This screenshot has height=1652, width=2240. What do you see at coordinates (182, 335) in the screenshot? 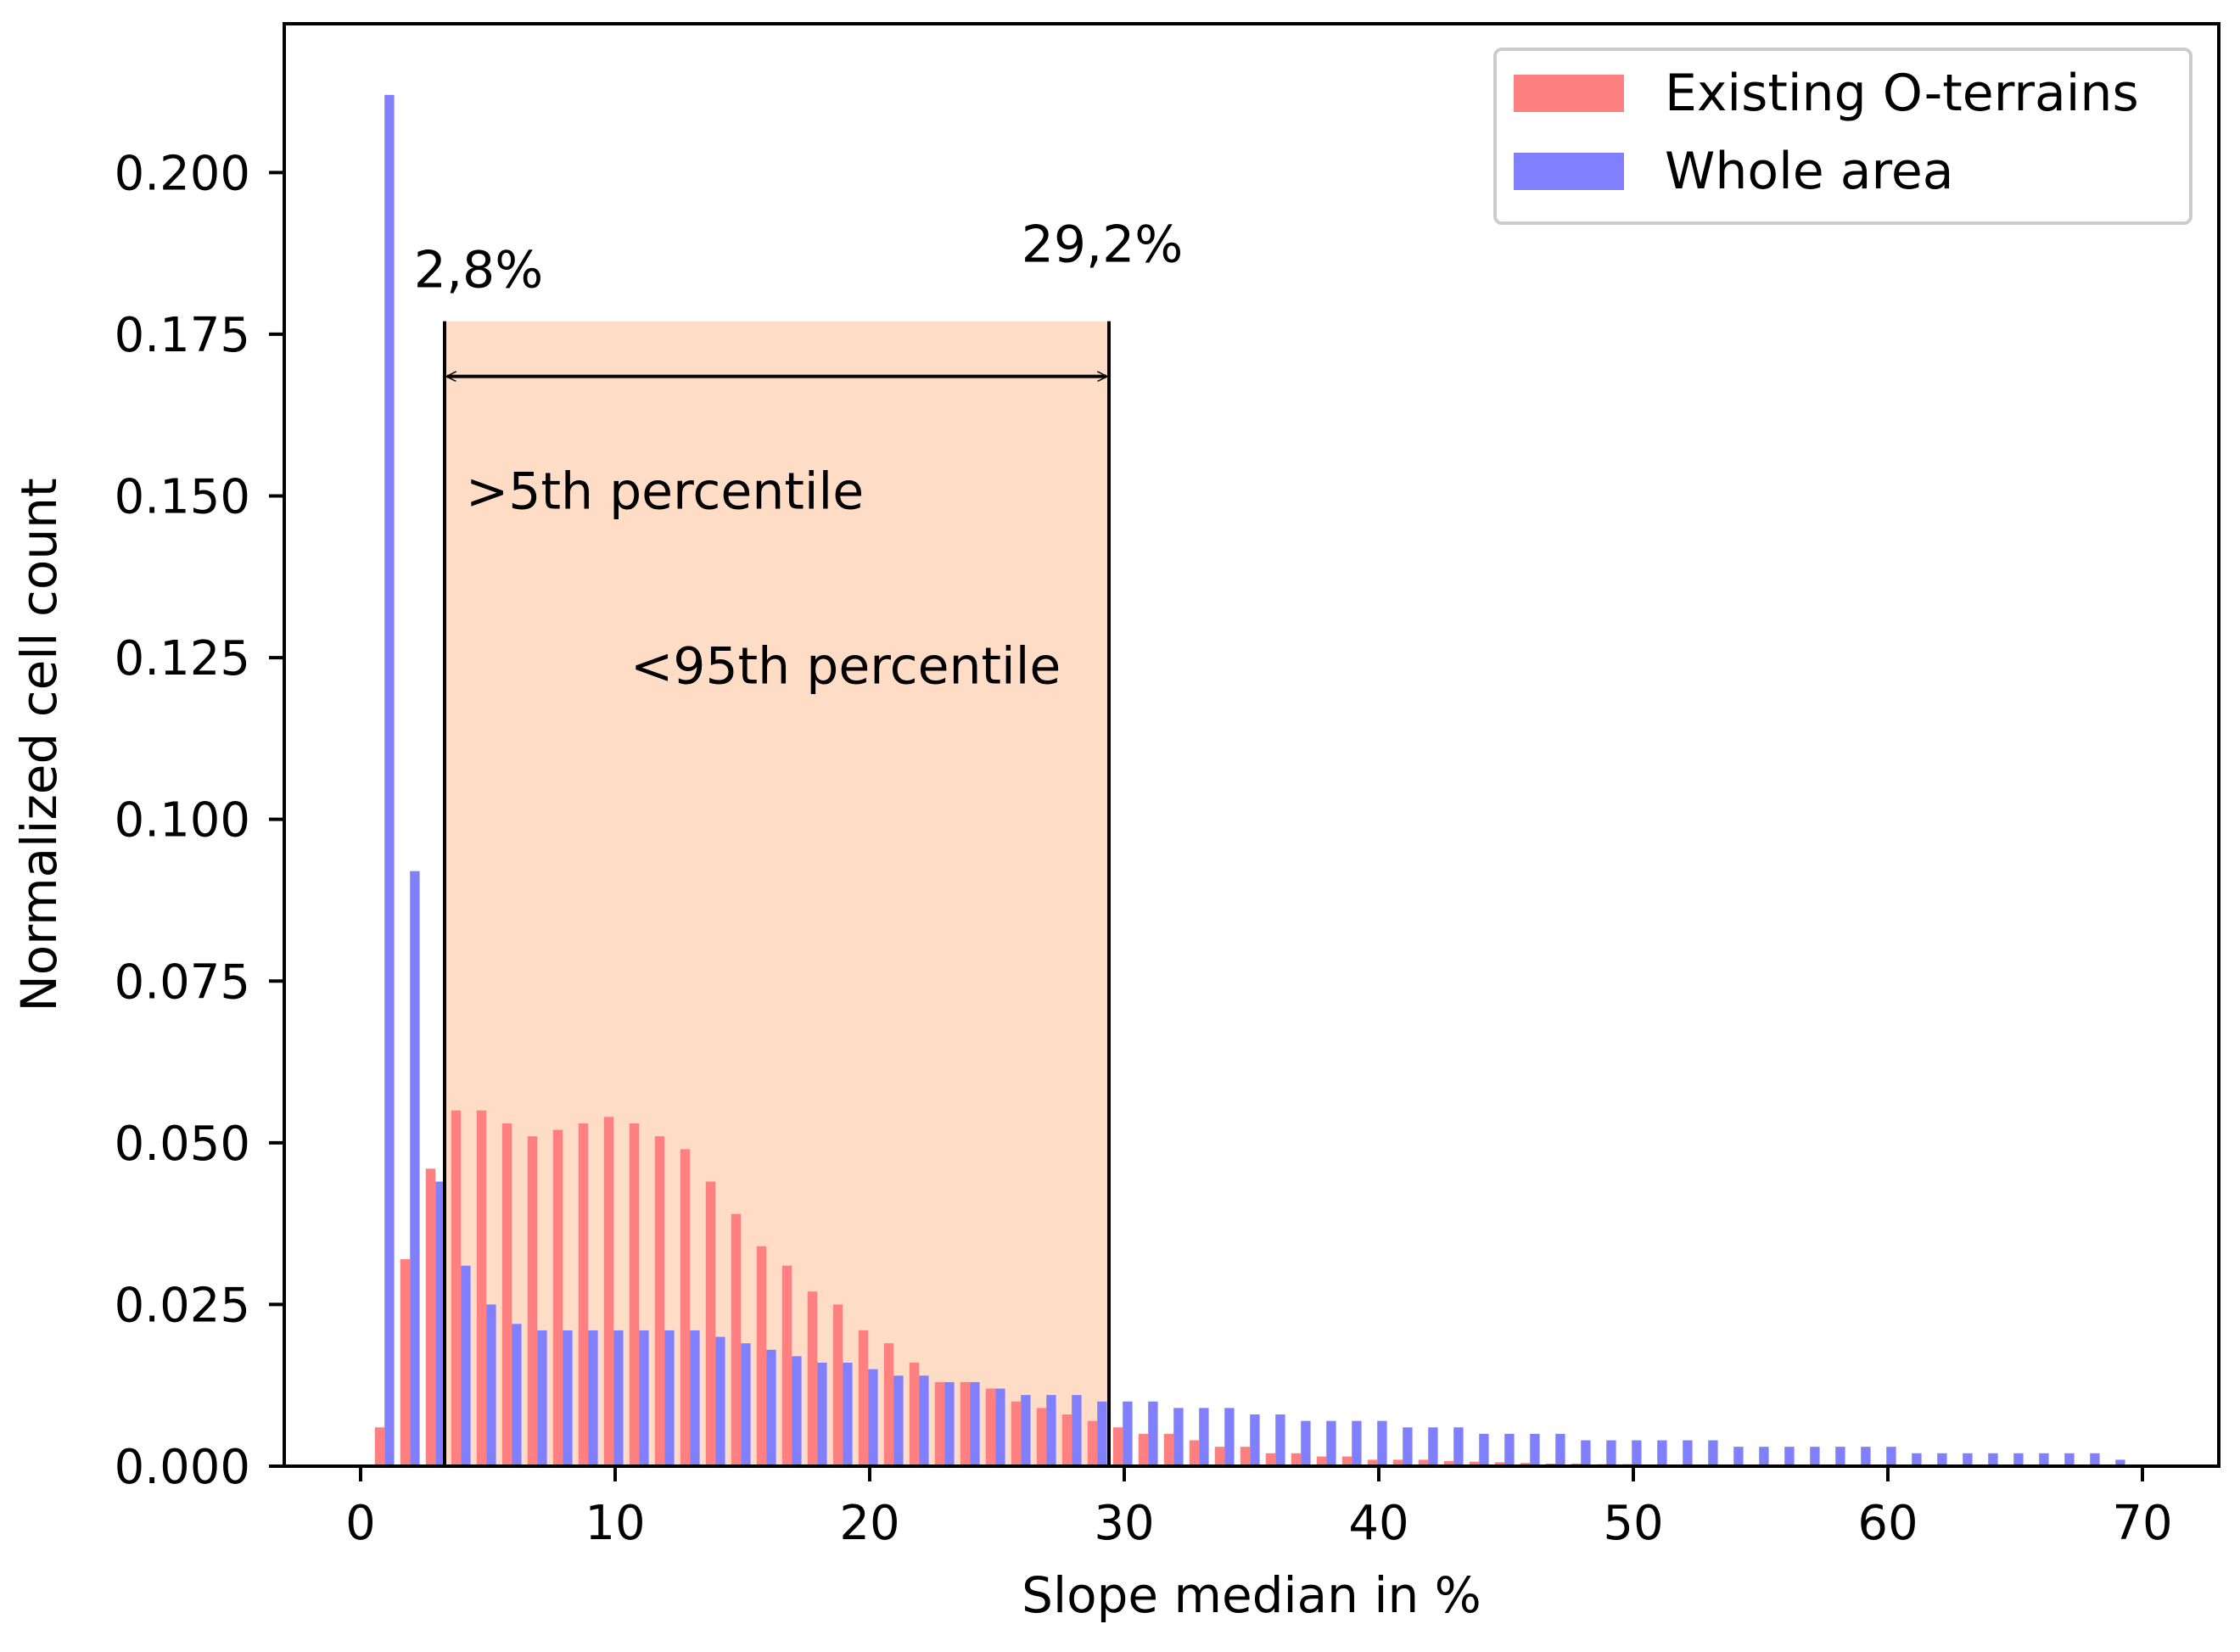
I see `y-tick-label: 0.175` at bounding box center [182, 335].